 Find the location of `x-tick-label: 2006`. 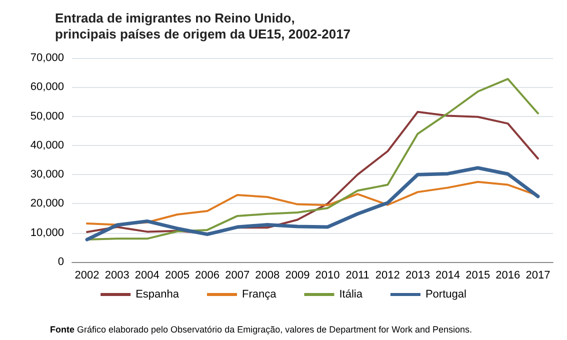

x-tick-label: 2006 is located at coordinates (207, 276).